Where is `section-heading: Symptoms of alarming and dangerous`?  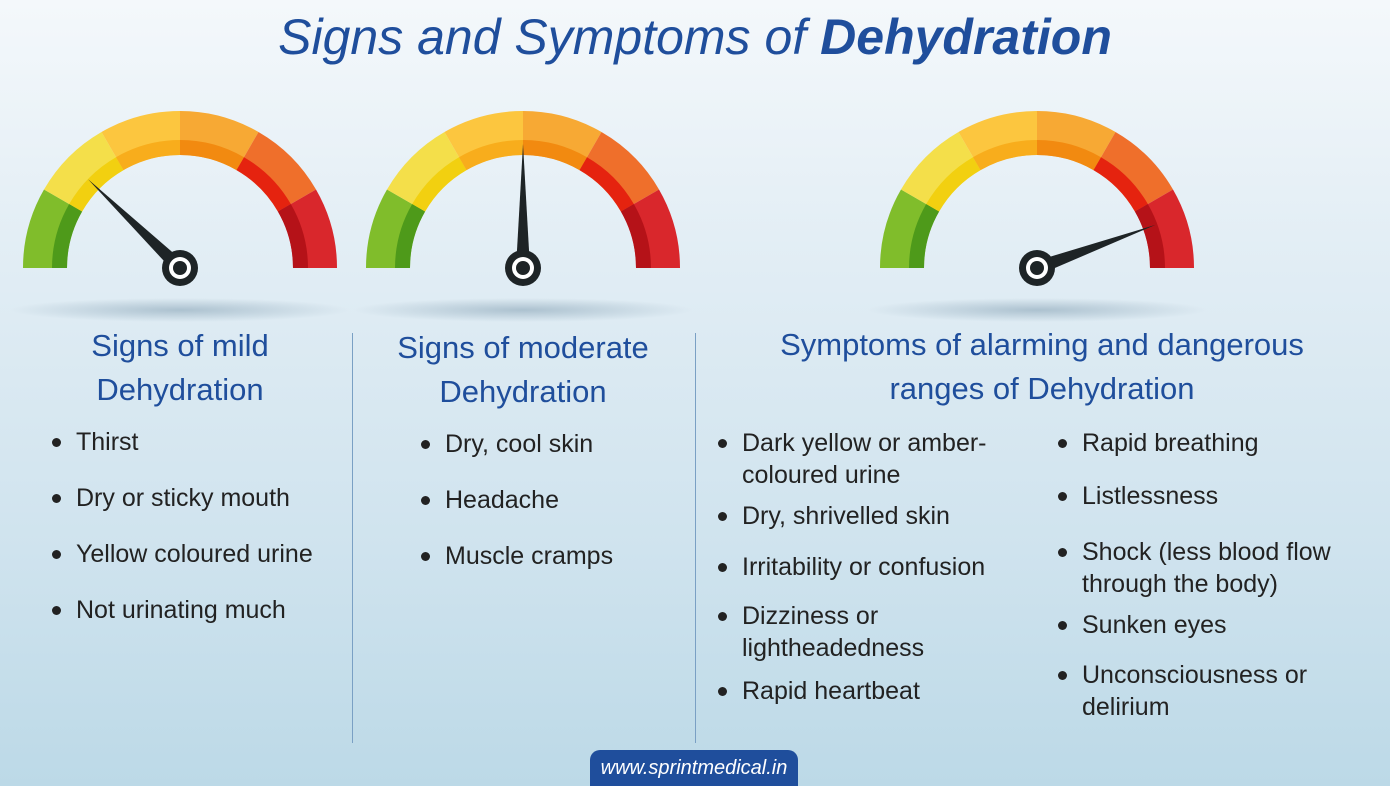
section-heading: Symptoms of alarming and dangerous is located at coordinates (1042, 344).